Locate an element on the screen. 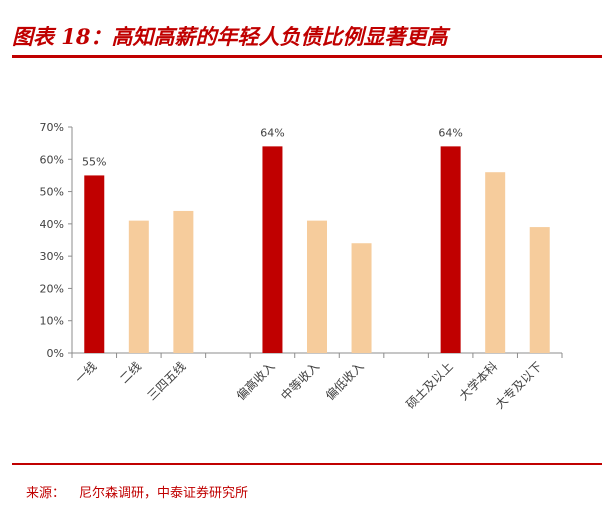 Image resolution: width=611 pixels, height=512 pixels. source-label: 来源： is located at coordinates (46, 493).